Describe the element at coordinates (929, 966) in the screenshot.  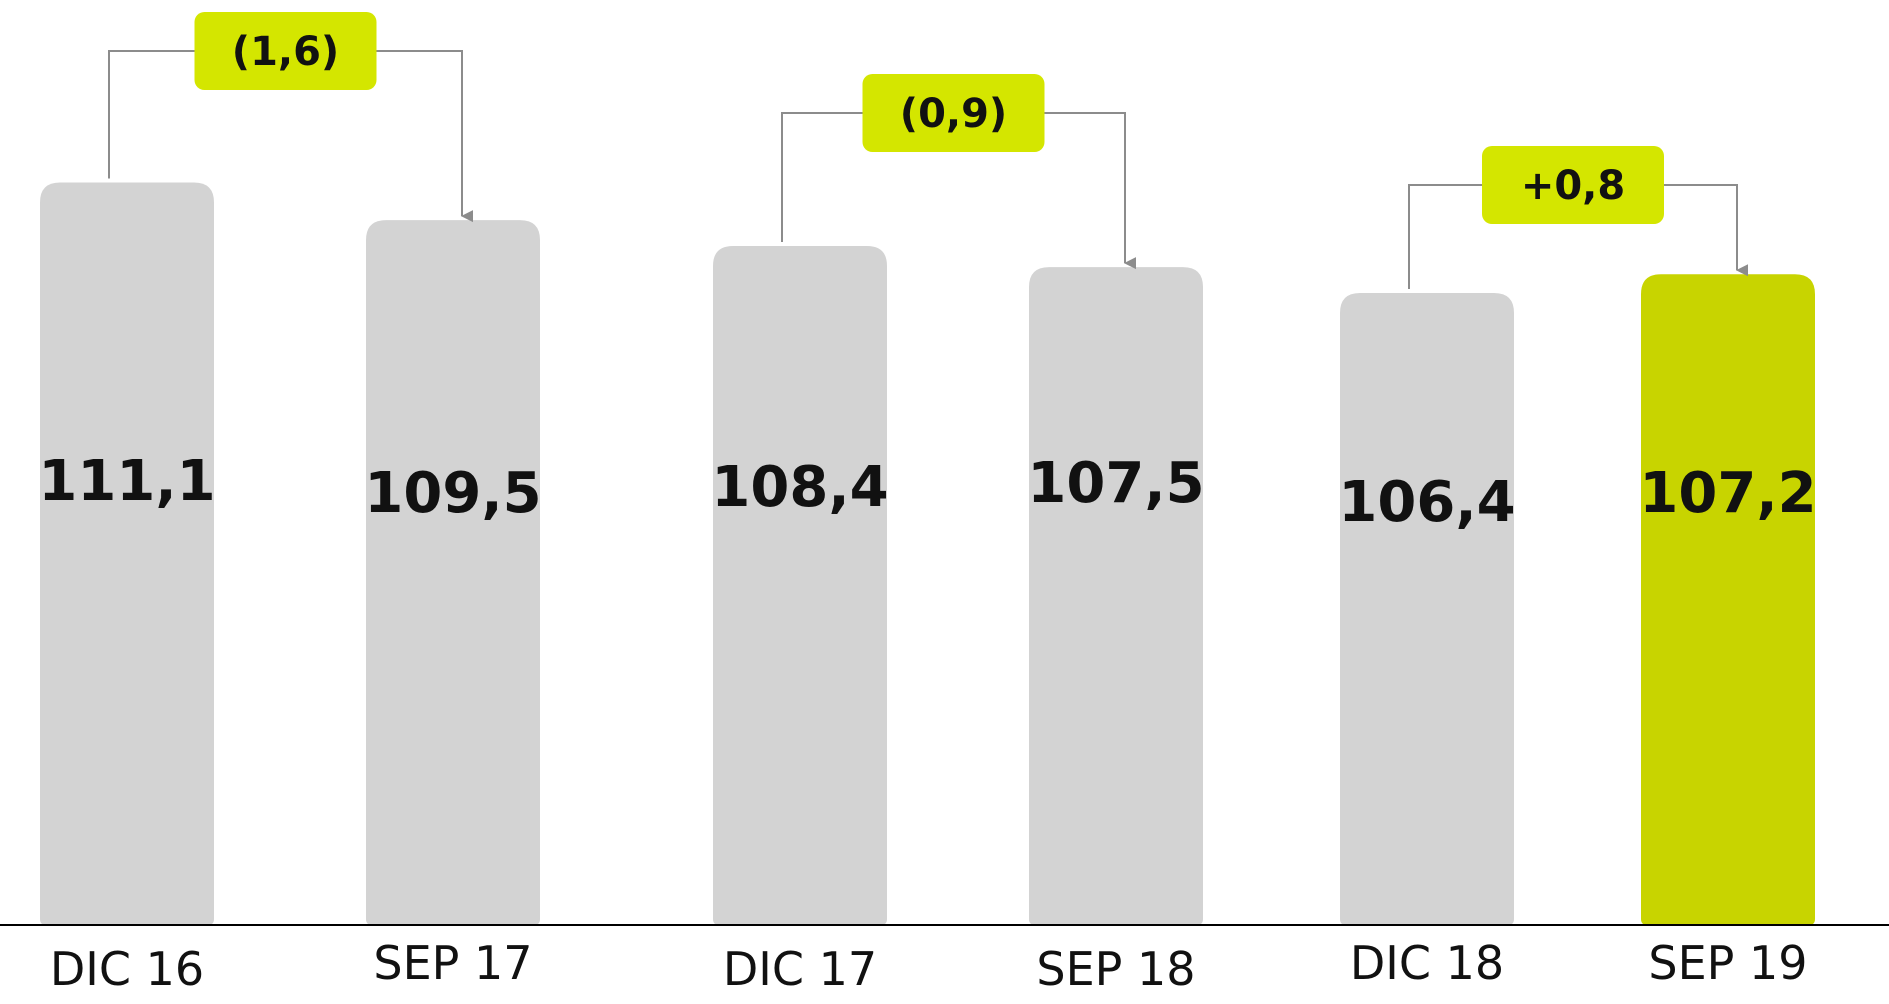
I see `category-labels-layer: DIC 16 SEP 17 DIC 17 SEP 18 DIC 18 SEP 19` at that location.